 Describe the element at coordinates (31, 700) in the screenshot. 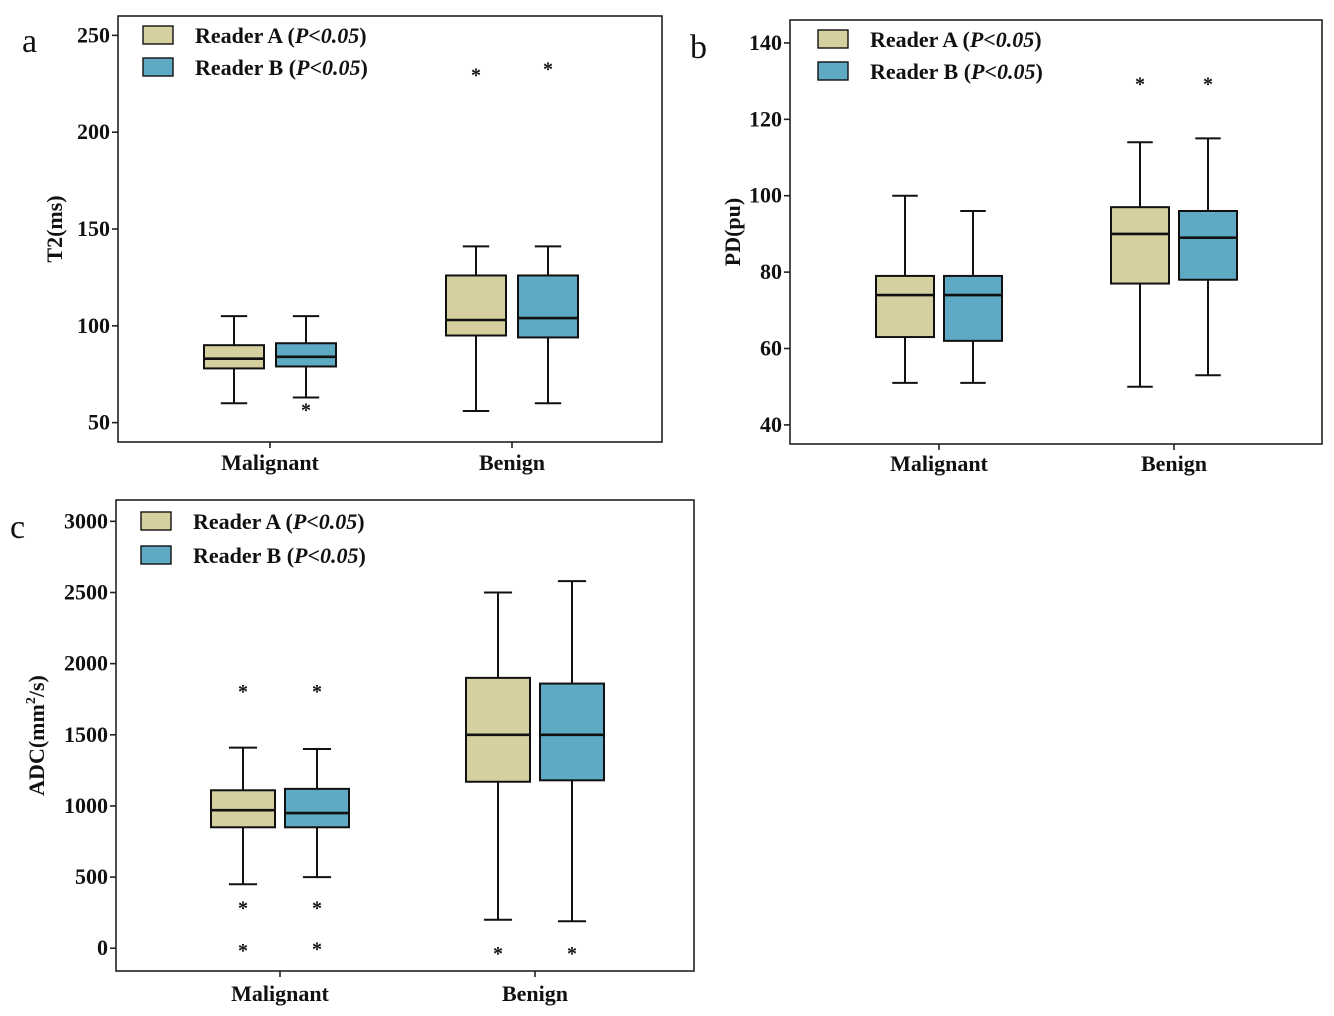

I see `y-axis-title-superscript: 2` at that location.